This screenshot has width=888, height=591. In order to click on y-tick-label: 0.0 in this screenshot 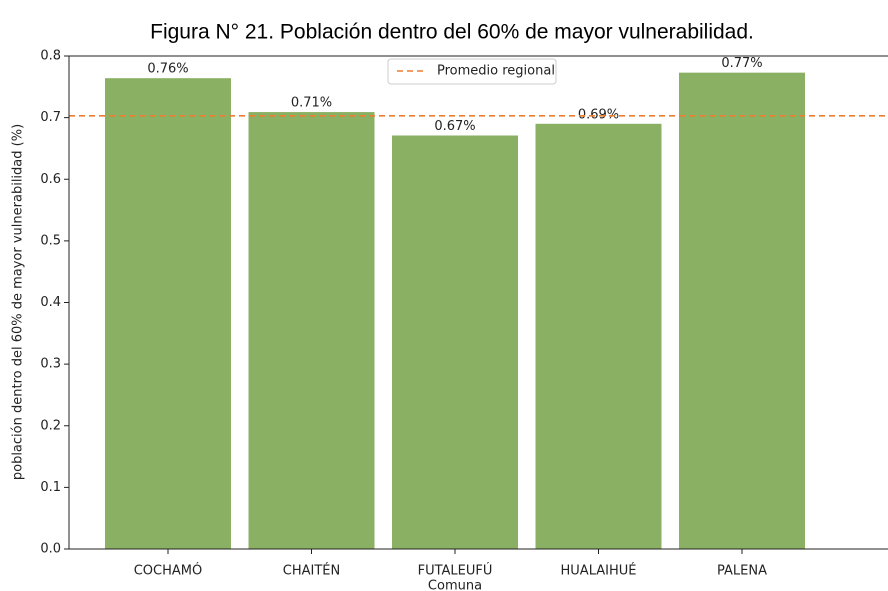, I will do `click(50, 549)`.